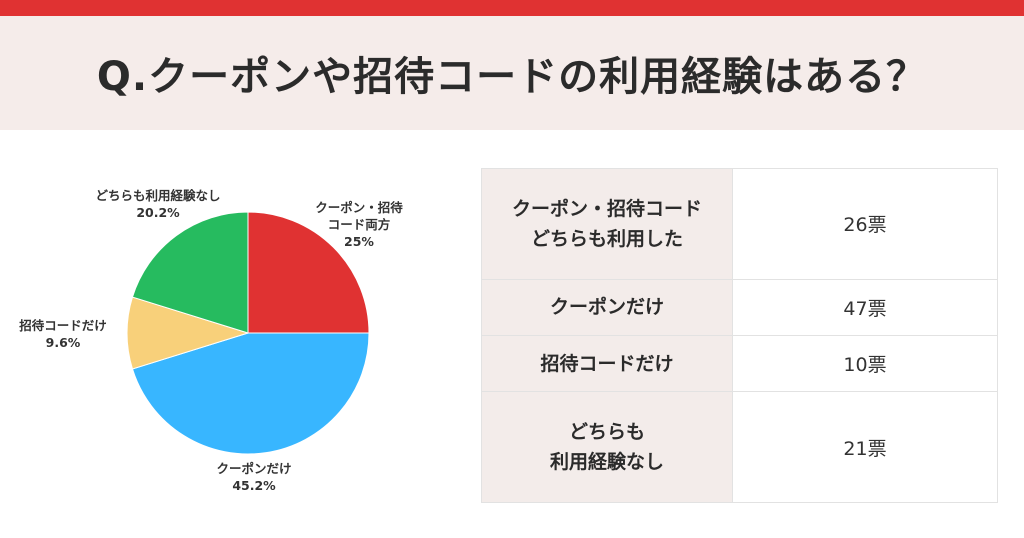  What do you see at coordinates (607, 447) in the screenshot?
I see `table-category-cell: どちらも 利用経験なし` at bounding box center [607, 447].